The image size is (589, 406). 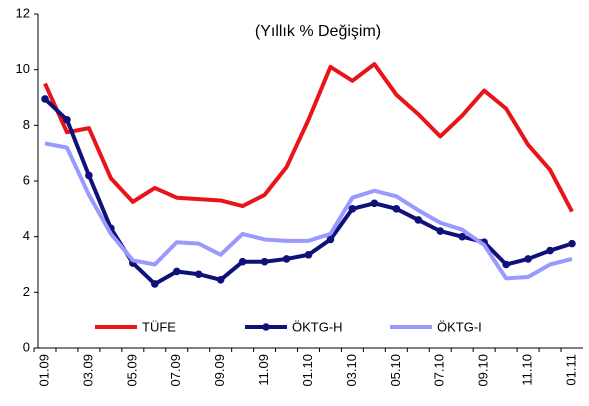 What do you see at coordinates (26, 179) in the screenshot?
I see `y-tick-label: 6` at bounding box center [26, 179].